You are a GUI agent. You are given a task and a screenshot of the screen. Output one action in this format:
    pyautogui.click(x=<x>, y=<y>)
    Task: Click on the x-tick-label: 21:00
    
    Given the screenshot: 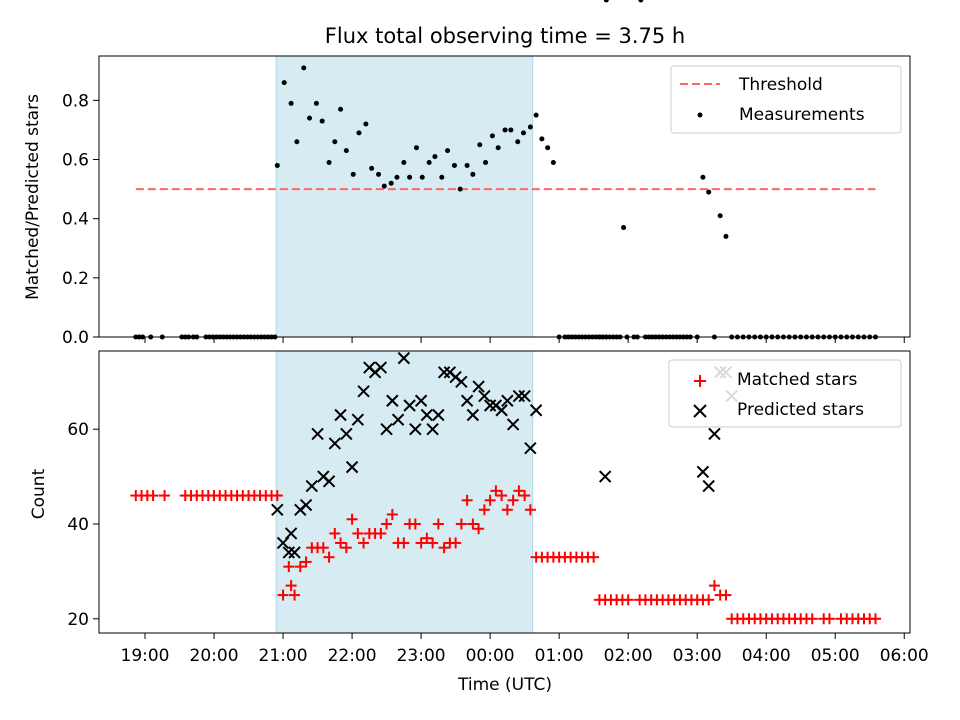 What is the action you would take?
    pyautogui.click(x=283, y=656)
    